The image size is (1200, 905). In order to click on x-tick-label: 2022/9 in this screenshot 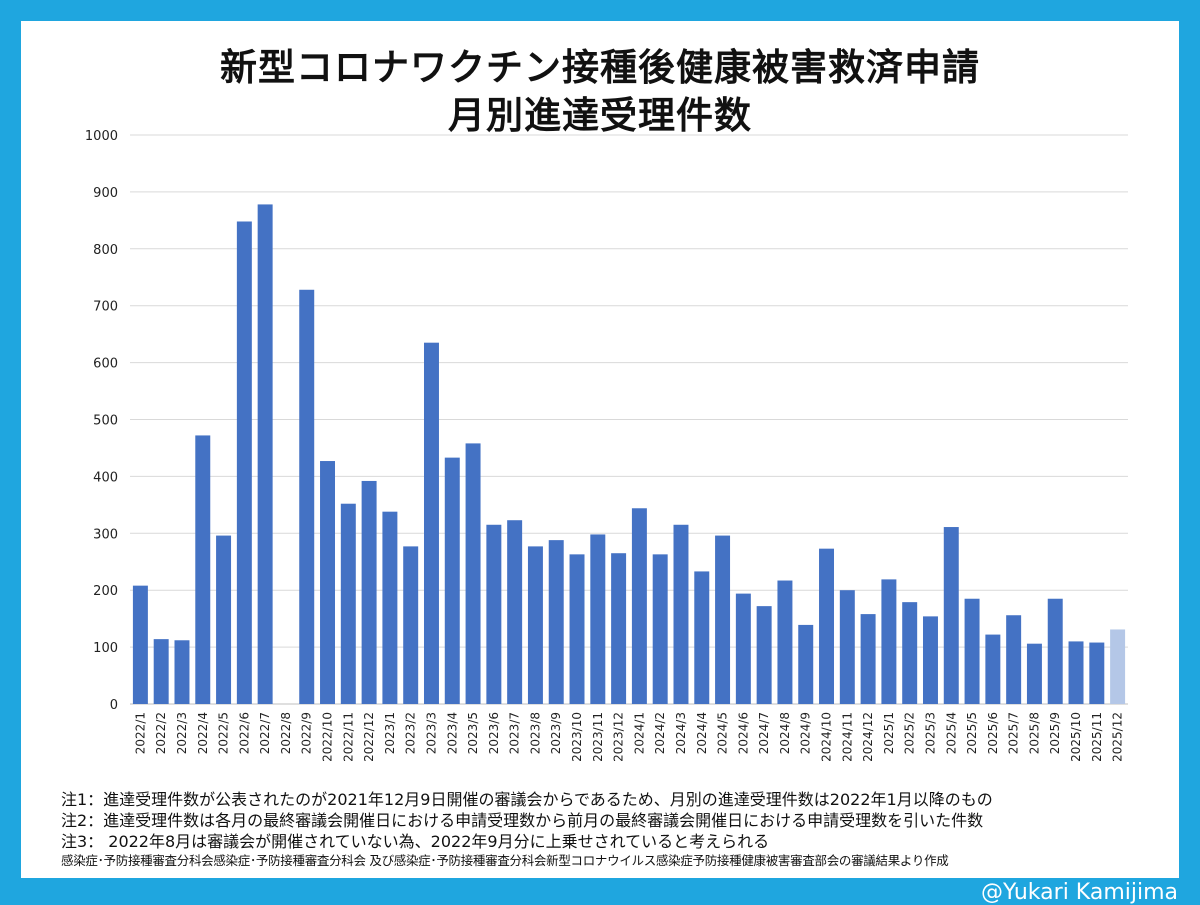, I will do `click(307, 733)`.